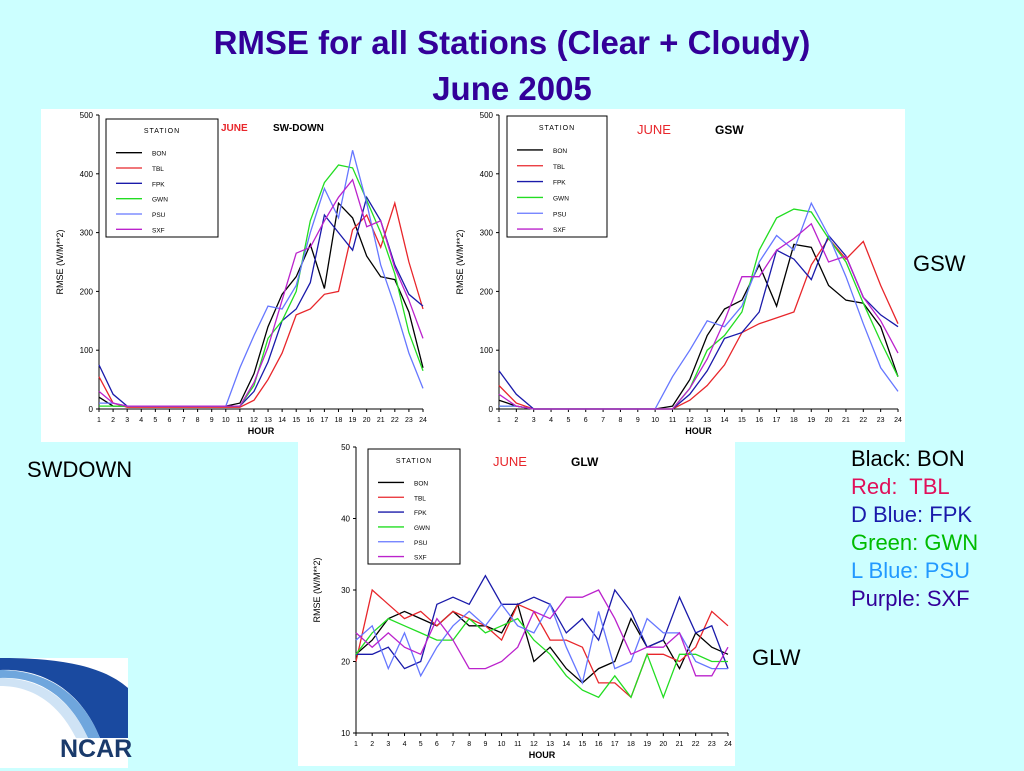 This screenshot has height=771, width=1024. I want to click on chart-title-variable: GLW, so click(585, 462).